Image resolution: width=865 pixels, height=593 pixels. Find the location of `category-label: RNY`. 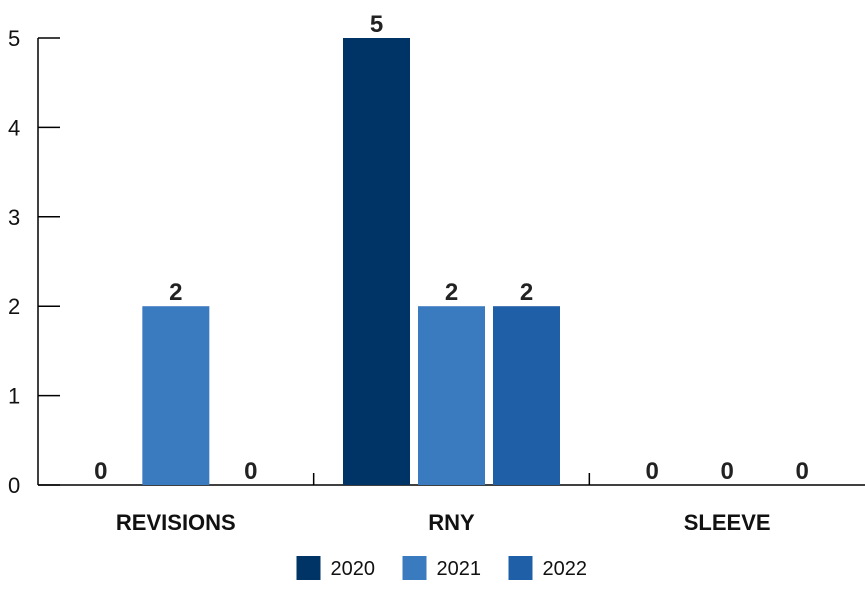

category-label: RNY is located at coordinates (451, 522).